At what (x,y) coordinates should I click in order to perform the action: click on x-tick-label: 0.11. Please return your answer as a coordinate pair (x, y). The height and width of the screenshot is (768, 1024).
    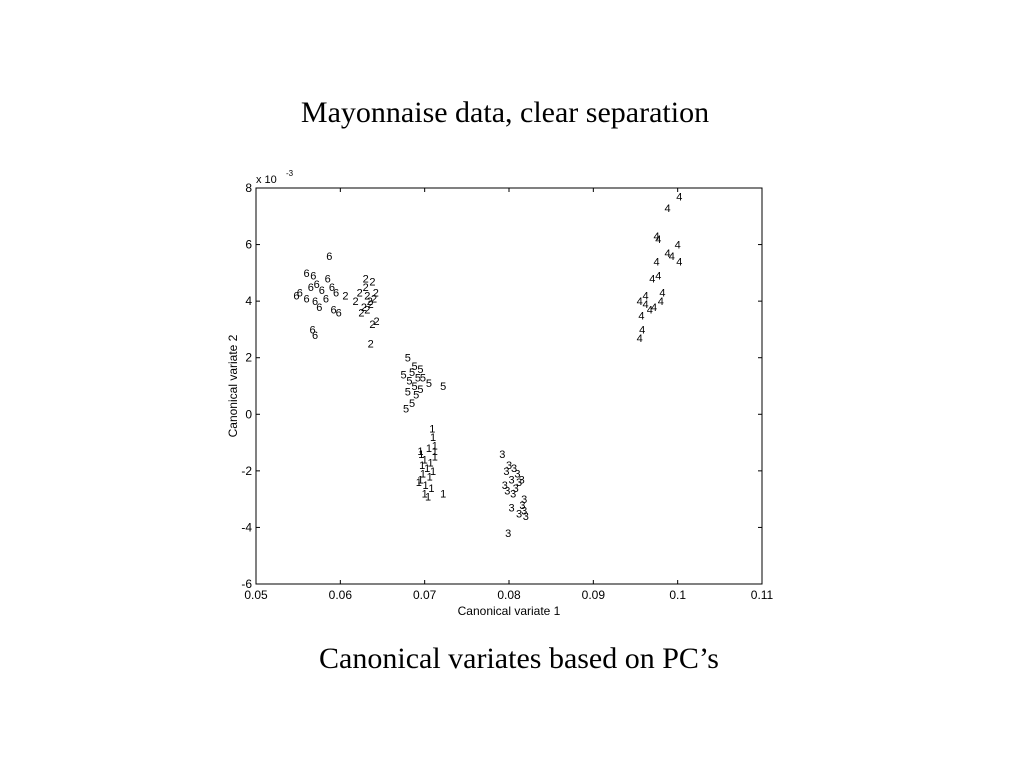
    Looking at the image, I should click on (762, 595).